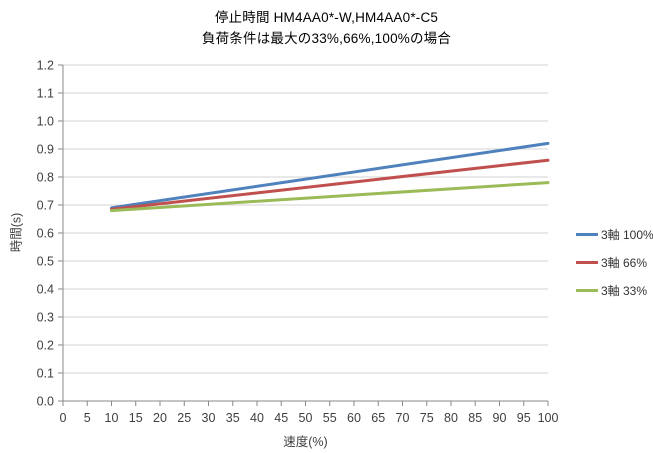  I want to click on y-tick-label: 0.1, so click(45, 374).